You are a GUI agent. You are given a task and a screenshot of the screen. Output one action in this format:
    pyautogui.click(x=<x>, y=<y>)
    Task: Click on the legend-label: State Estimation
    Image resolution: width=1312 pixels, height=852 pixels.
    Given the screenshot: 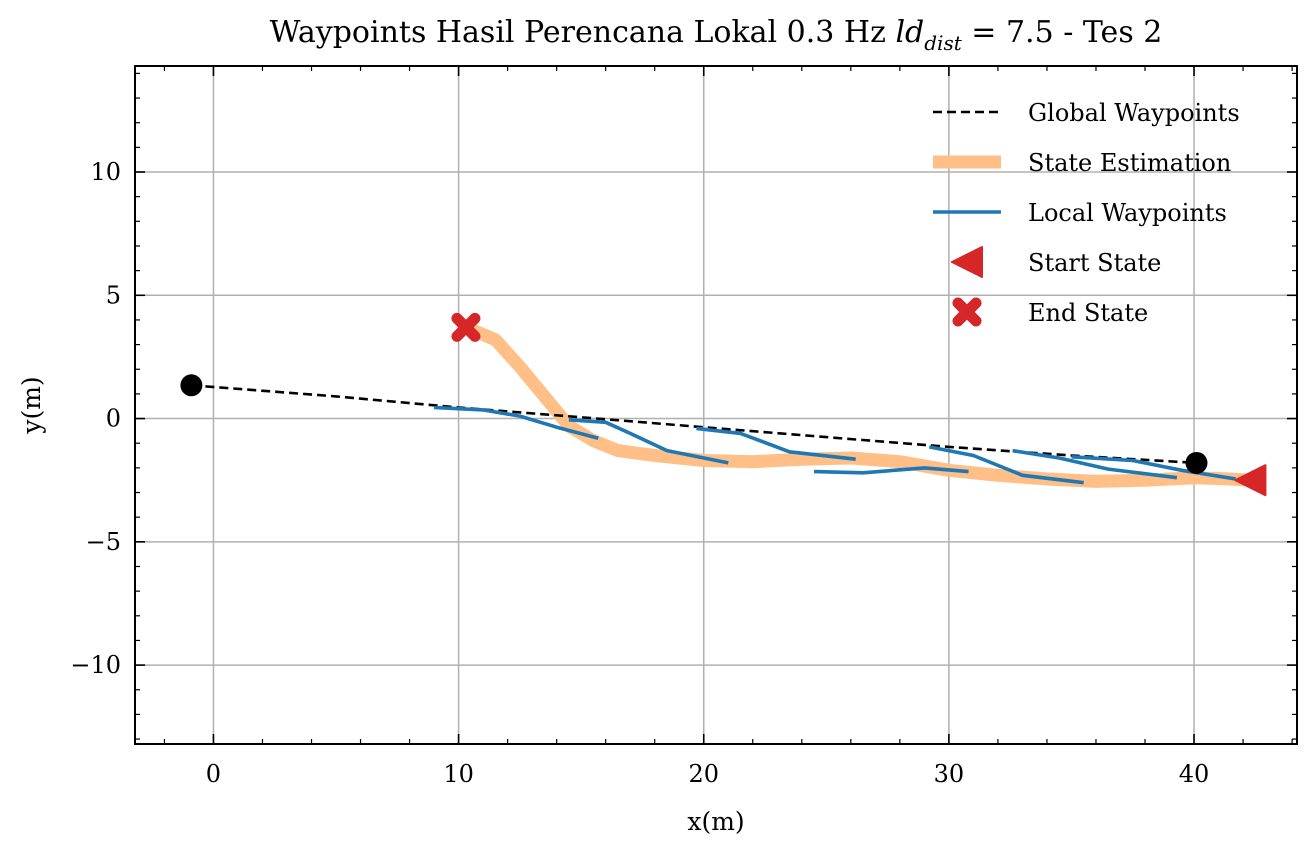 What is the action you would take?
    pyautogui.click(x=1129, y=163)
    